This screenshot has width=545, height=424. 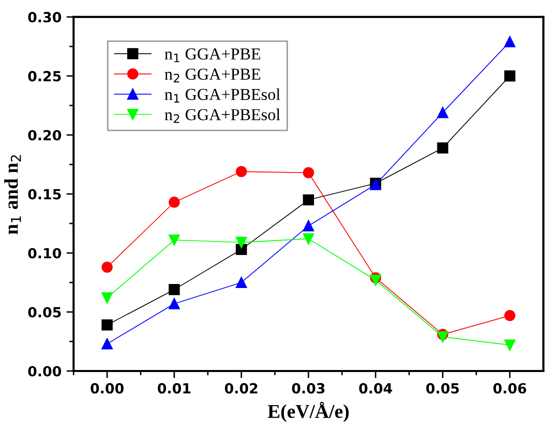 I want to click on x-tick-label: 0.03, so click(x=308, y=388).